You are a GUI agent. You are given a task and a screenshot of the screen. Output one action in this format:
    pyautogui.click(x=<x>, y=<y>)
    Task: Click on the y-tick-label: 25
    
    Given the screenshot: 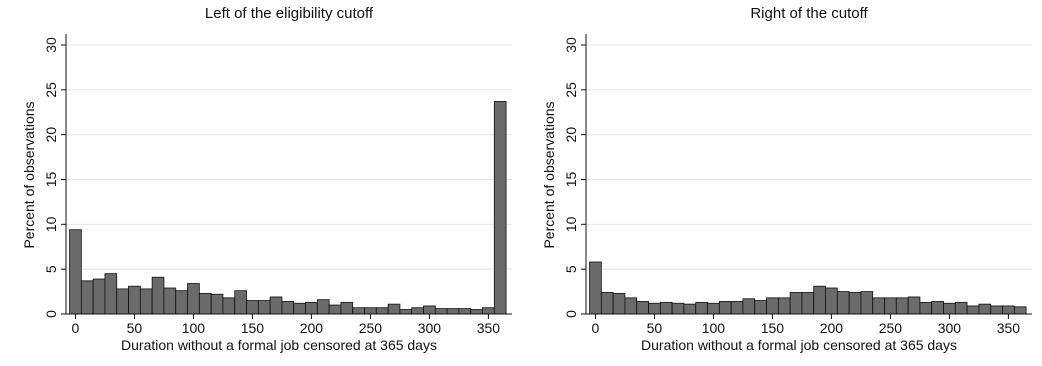 What is the action you would take?
    pyautogui.click(x=51, y=90)
    